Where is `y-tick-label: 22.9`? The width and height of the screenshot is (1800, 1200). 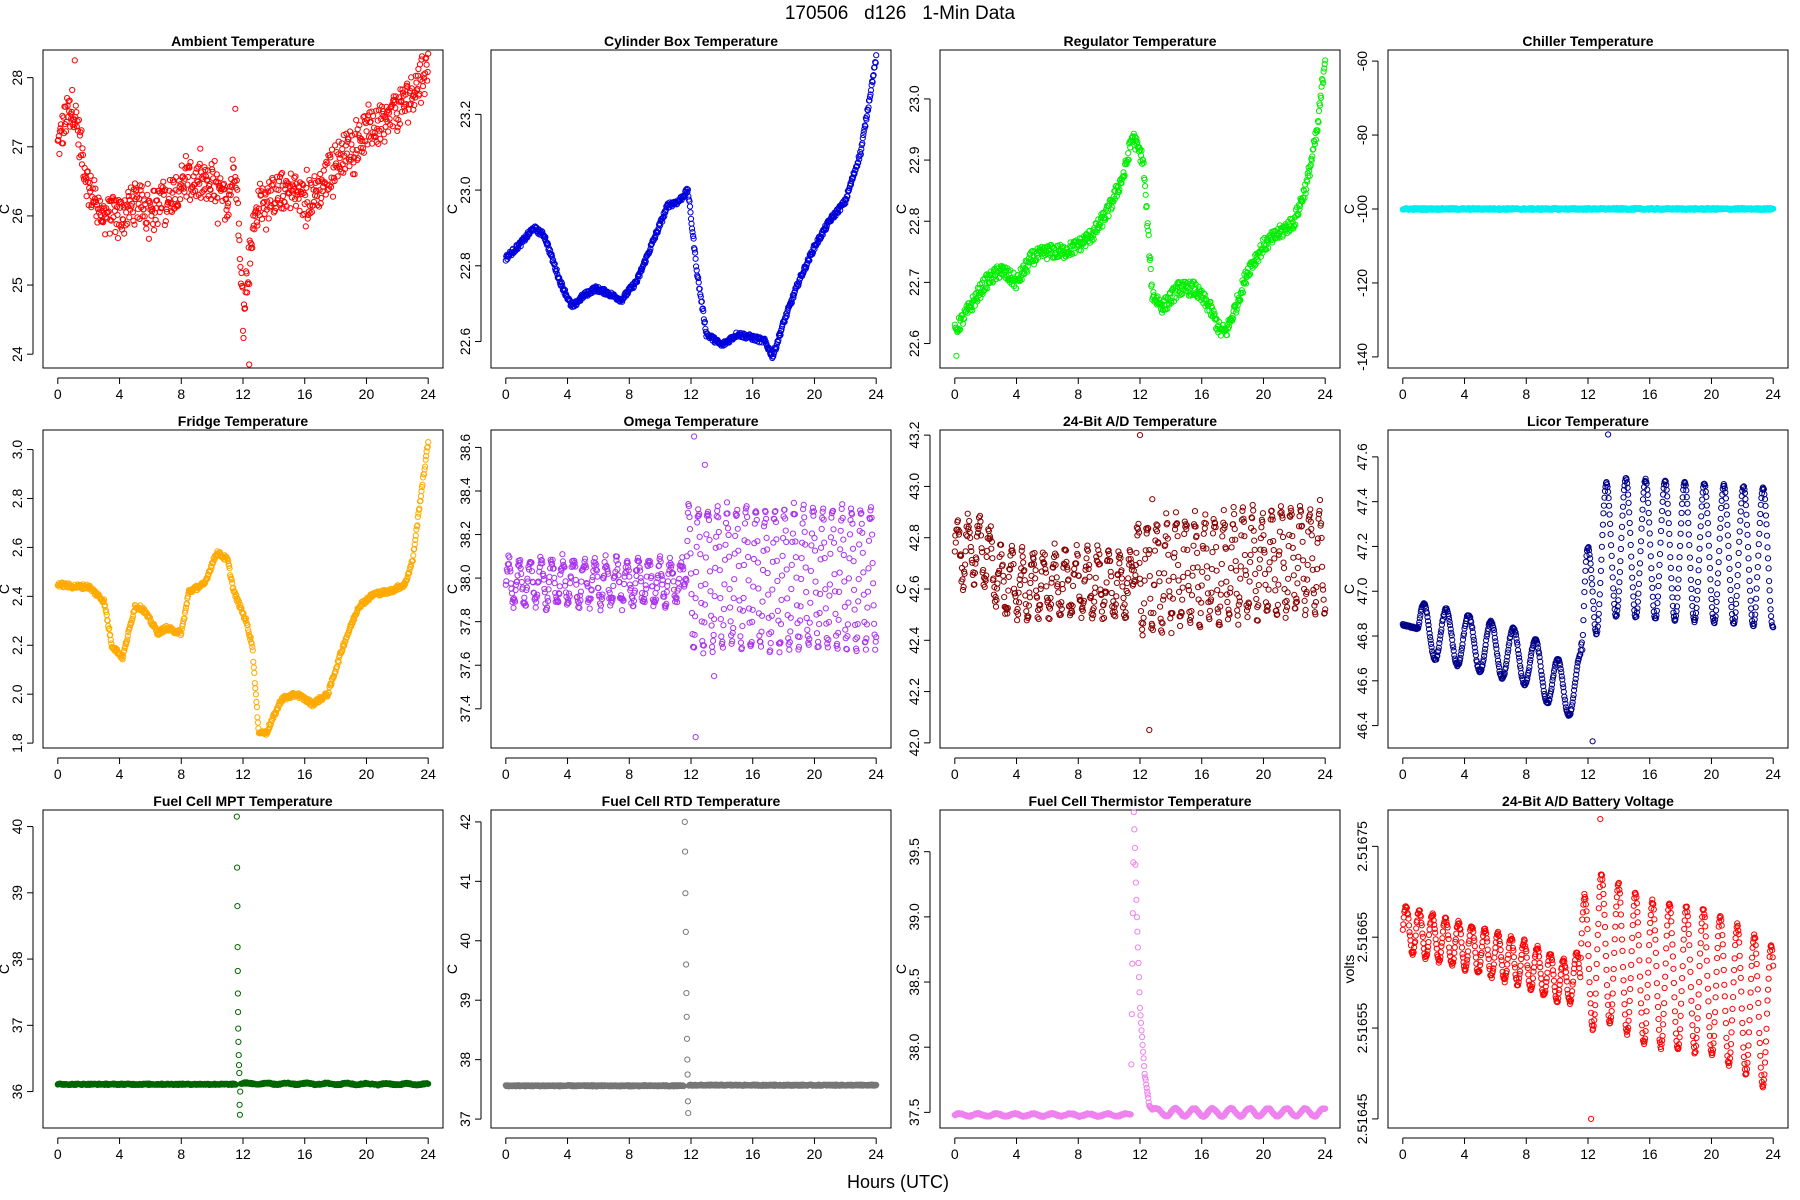
y-tick-label: 22.9 is located at coordinates (914, 159).